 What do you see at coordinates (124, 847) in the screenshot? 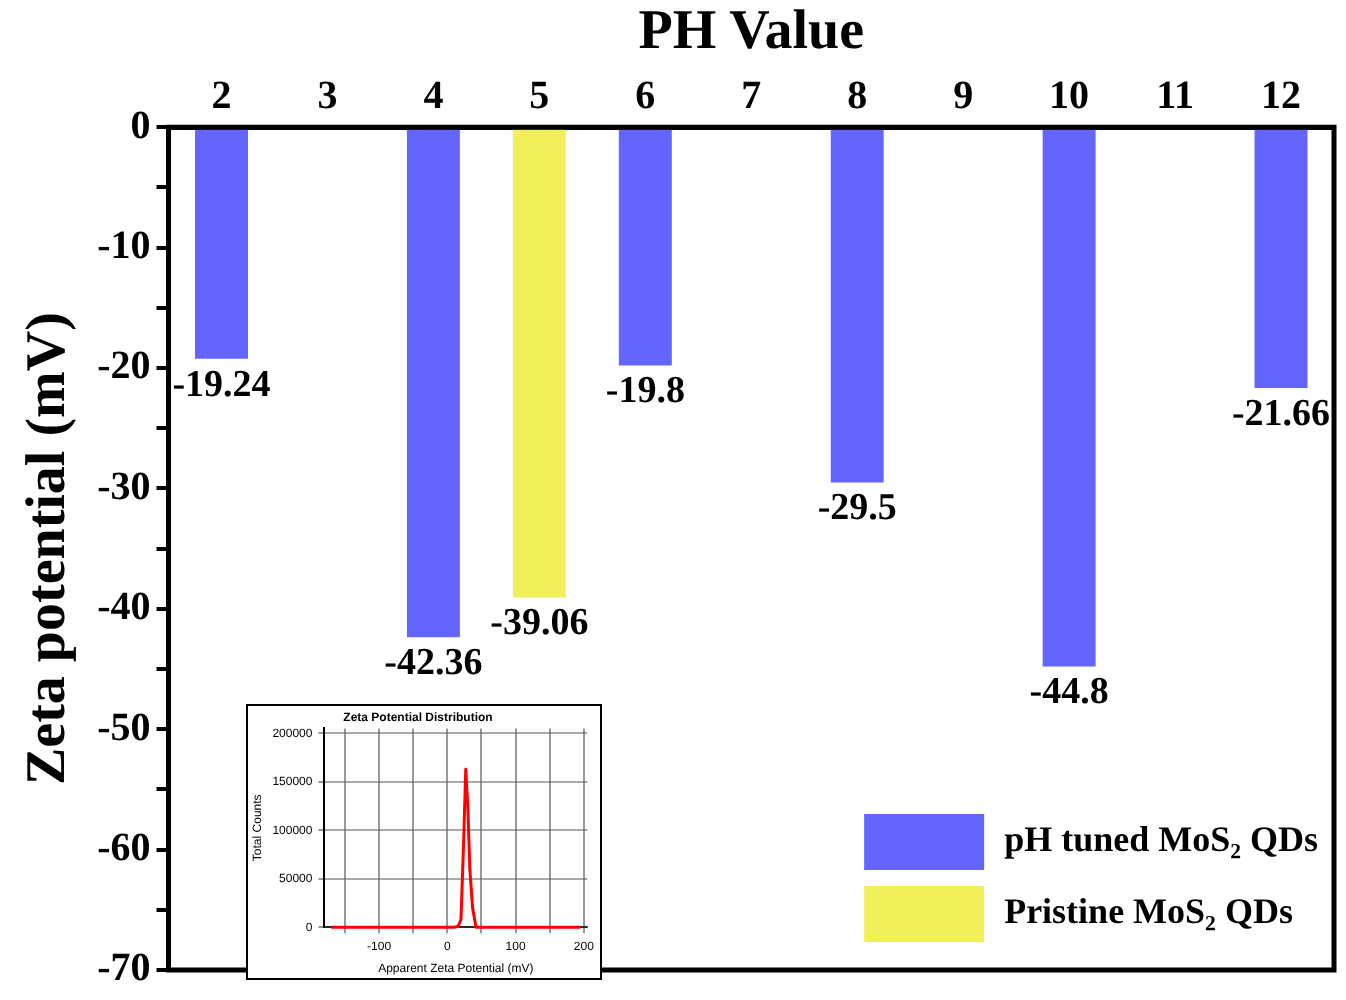
I see `y-tick-label: -60` at bounding box center [124, 847].